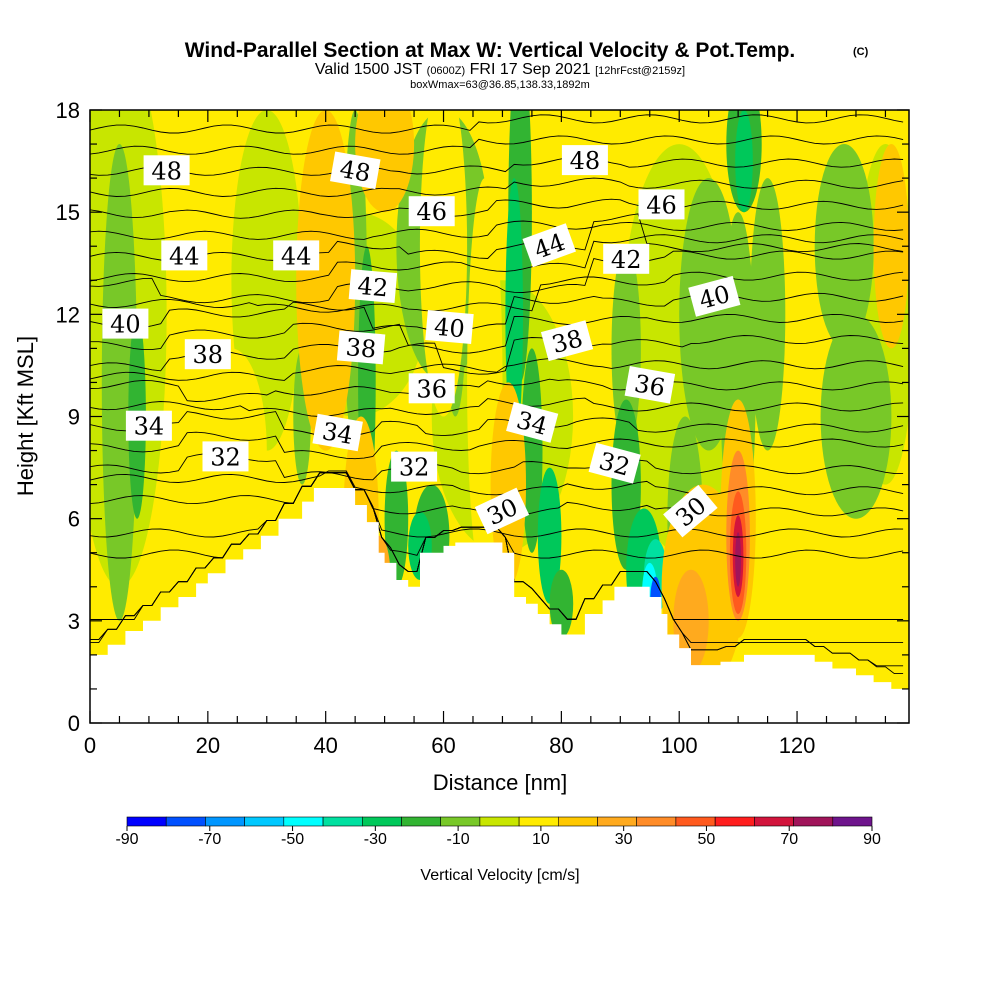 The width and height of the screenshot is (1000, 1000). Describe the element at coordinates (458, 839) in the screenshot. I see `colorbar-tick-label: -10` at that location.